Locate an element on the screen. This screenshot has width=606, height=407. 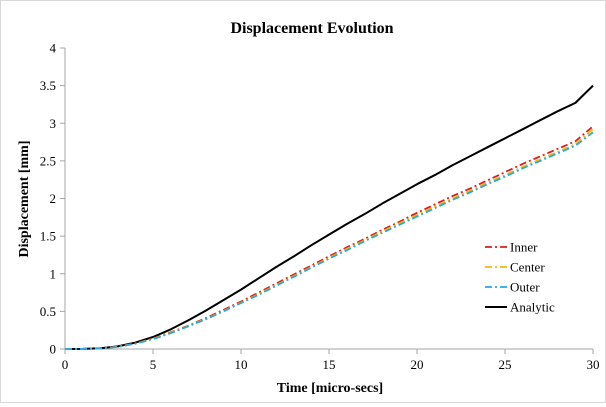
x-tick-label: 10 is located at coordinates (241, 364).